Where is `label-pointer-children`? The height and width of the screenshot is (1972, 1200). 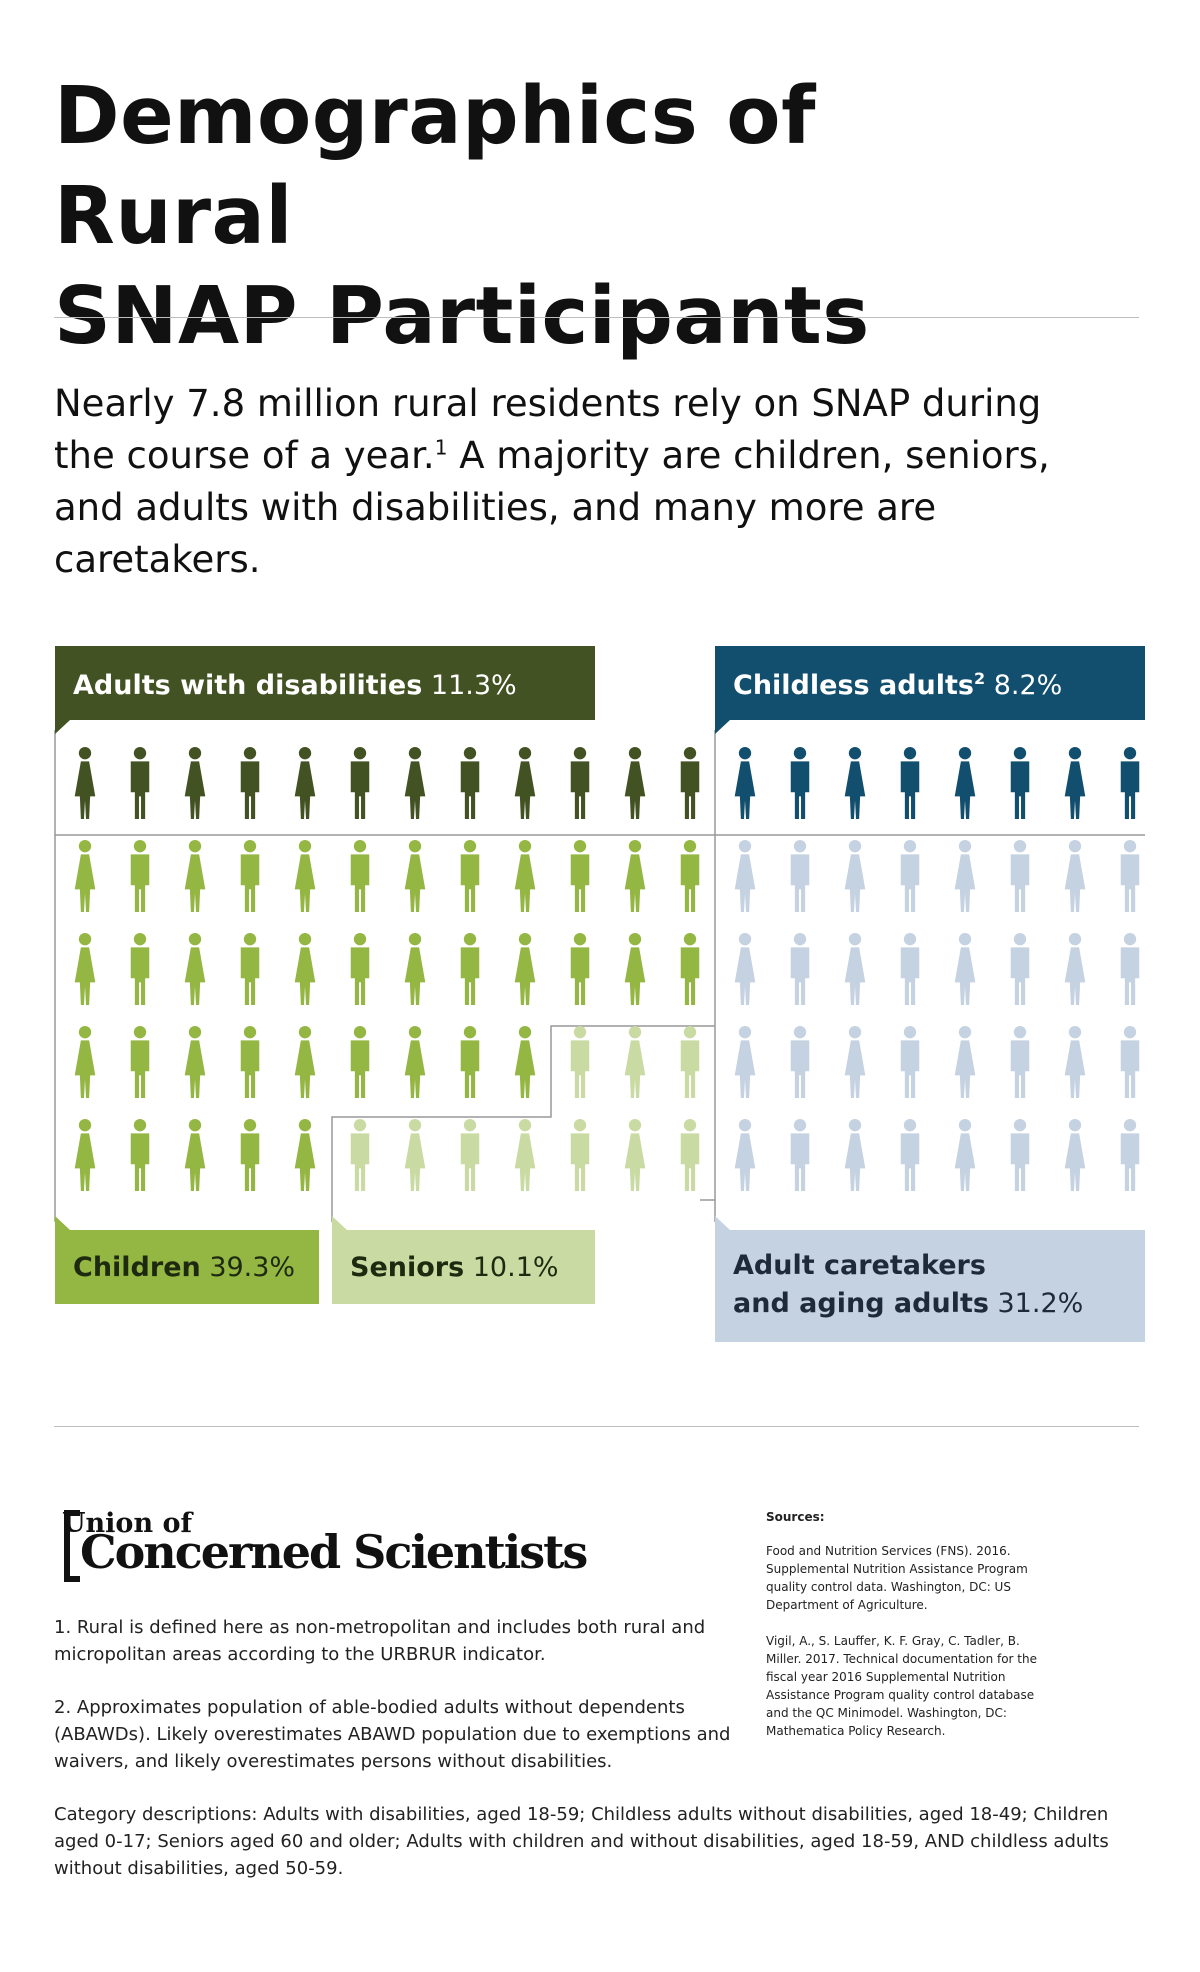 label-pointer-children is located at coordinates (62, 1223).